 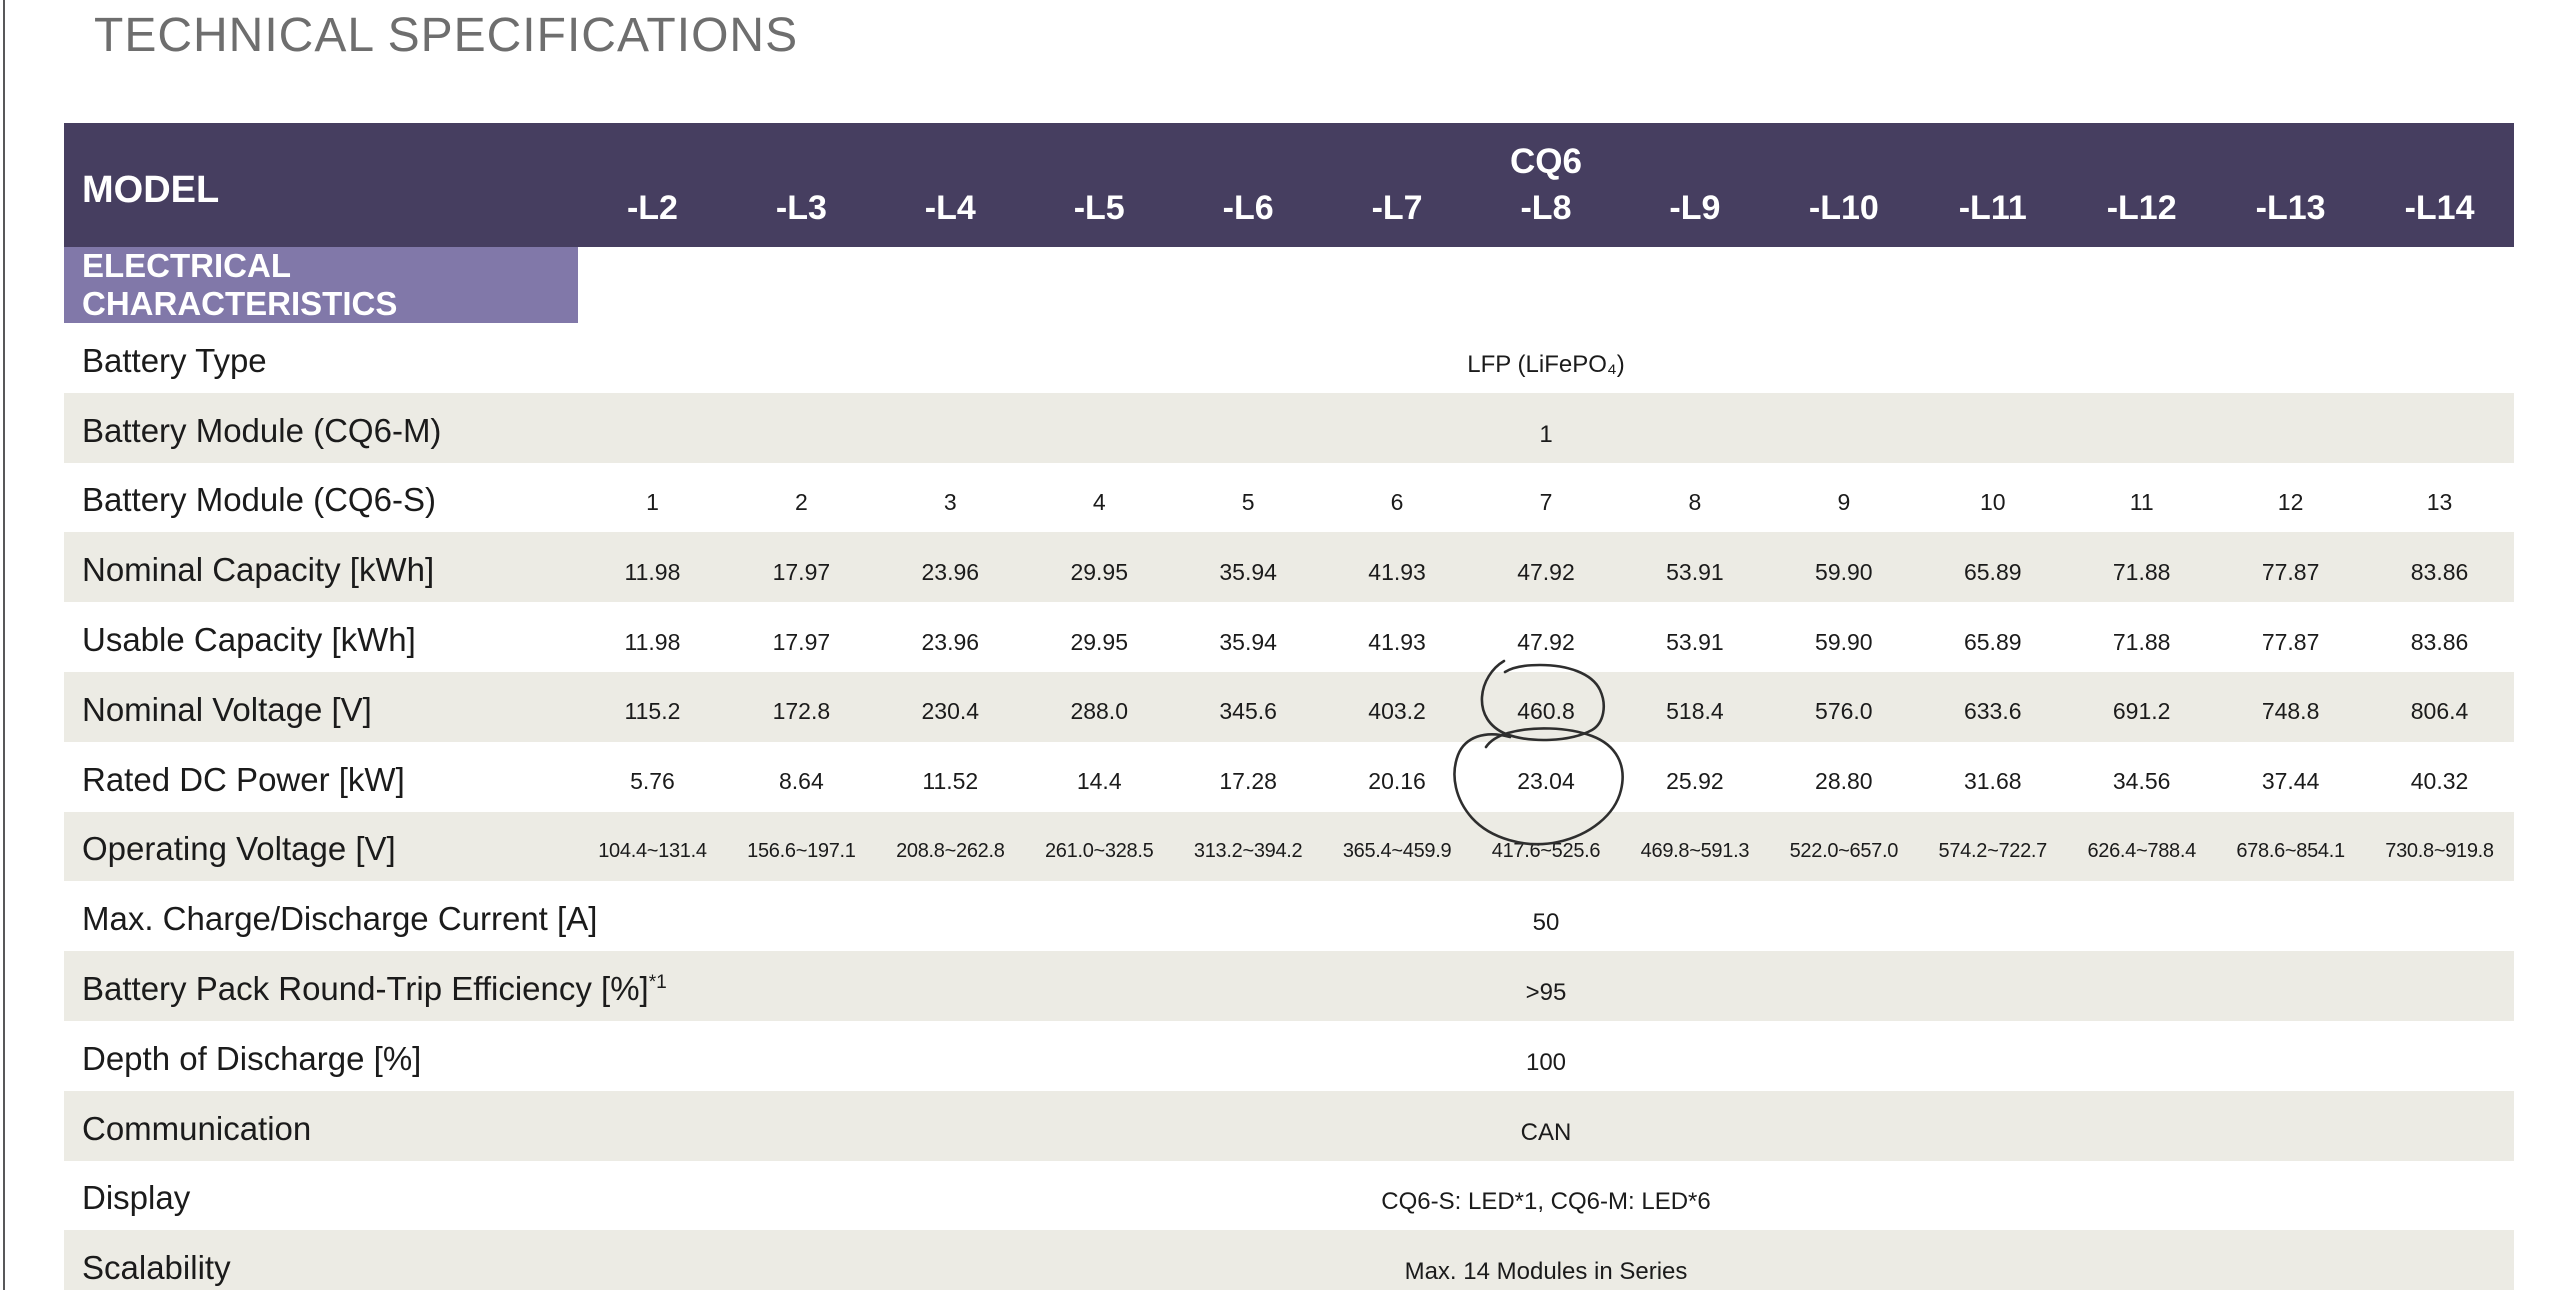 I want to click on spec-value-cell: 156.6~197.1, so click(x=801, y=846).